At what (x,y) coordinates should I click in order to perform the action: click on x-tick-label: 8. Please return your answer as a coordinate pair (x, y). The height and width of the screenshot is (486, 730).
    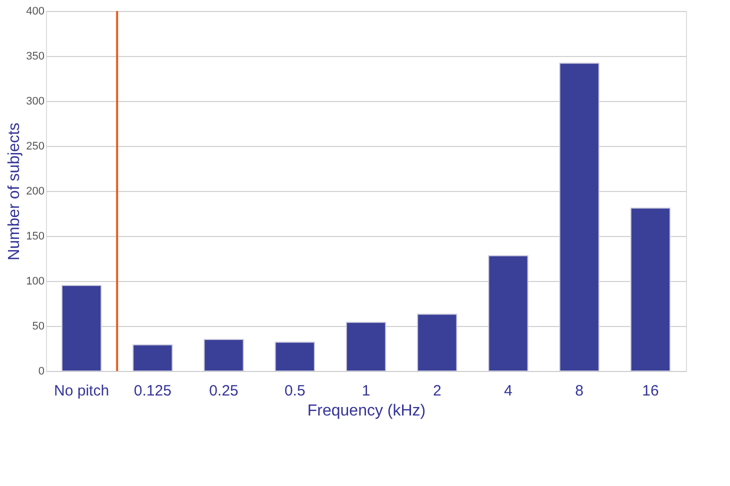
    Looking at the image, I should click on (579, 391).